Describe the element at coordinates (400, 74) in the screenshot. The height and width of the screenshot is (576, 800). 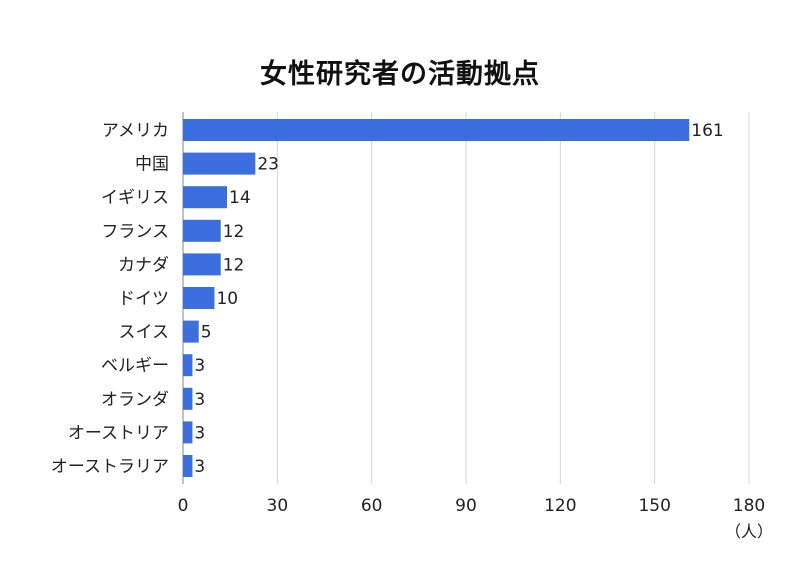
I see `chart-title: 女性研究者の活動拠点` at that location.